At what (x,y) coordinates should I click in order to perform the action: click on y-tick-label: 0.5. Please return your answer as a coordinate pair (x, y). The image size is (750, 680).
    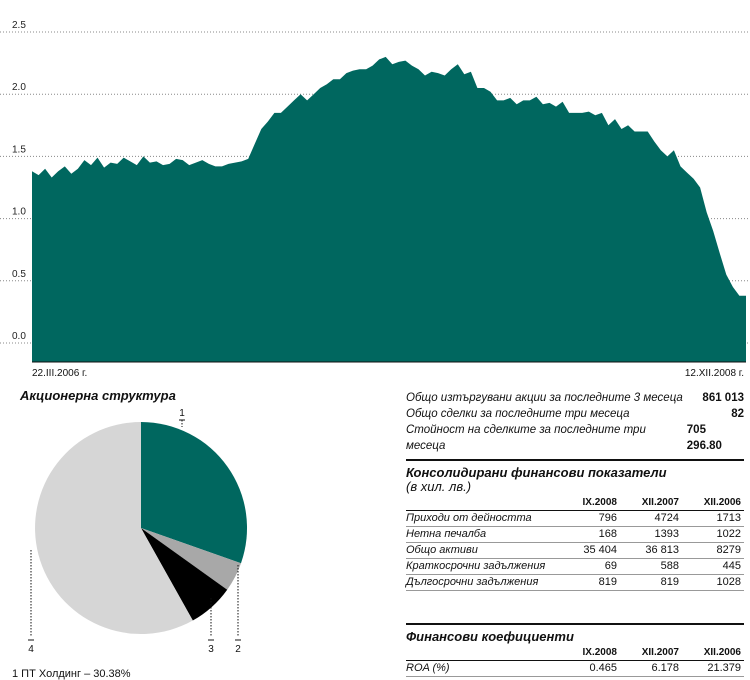
    Looking at the image, I should click on (19, 274).